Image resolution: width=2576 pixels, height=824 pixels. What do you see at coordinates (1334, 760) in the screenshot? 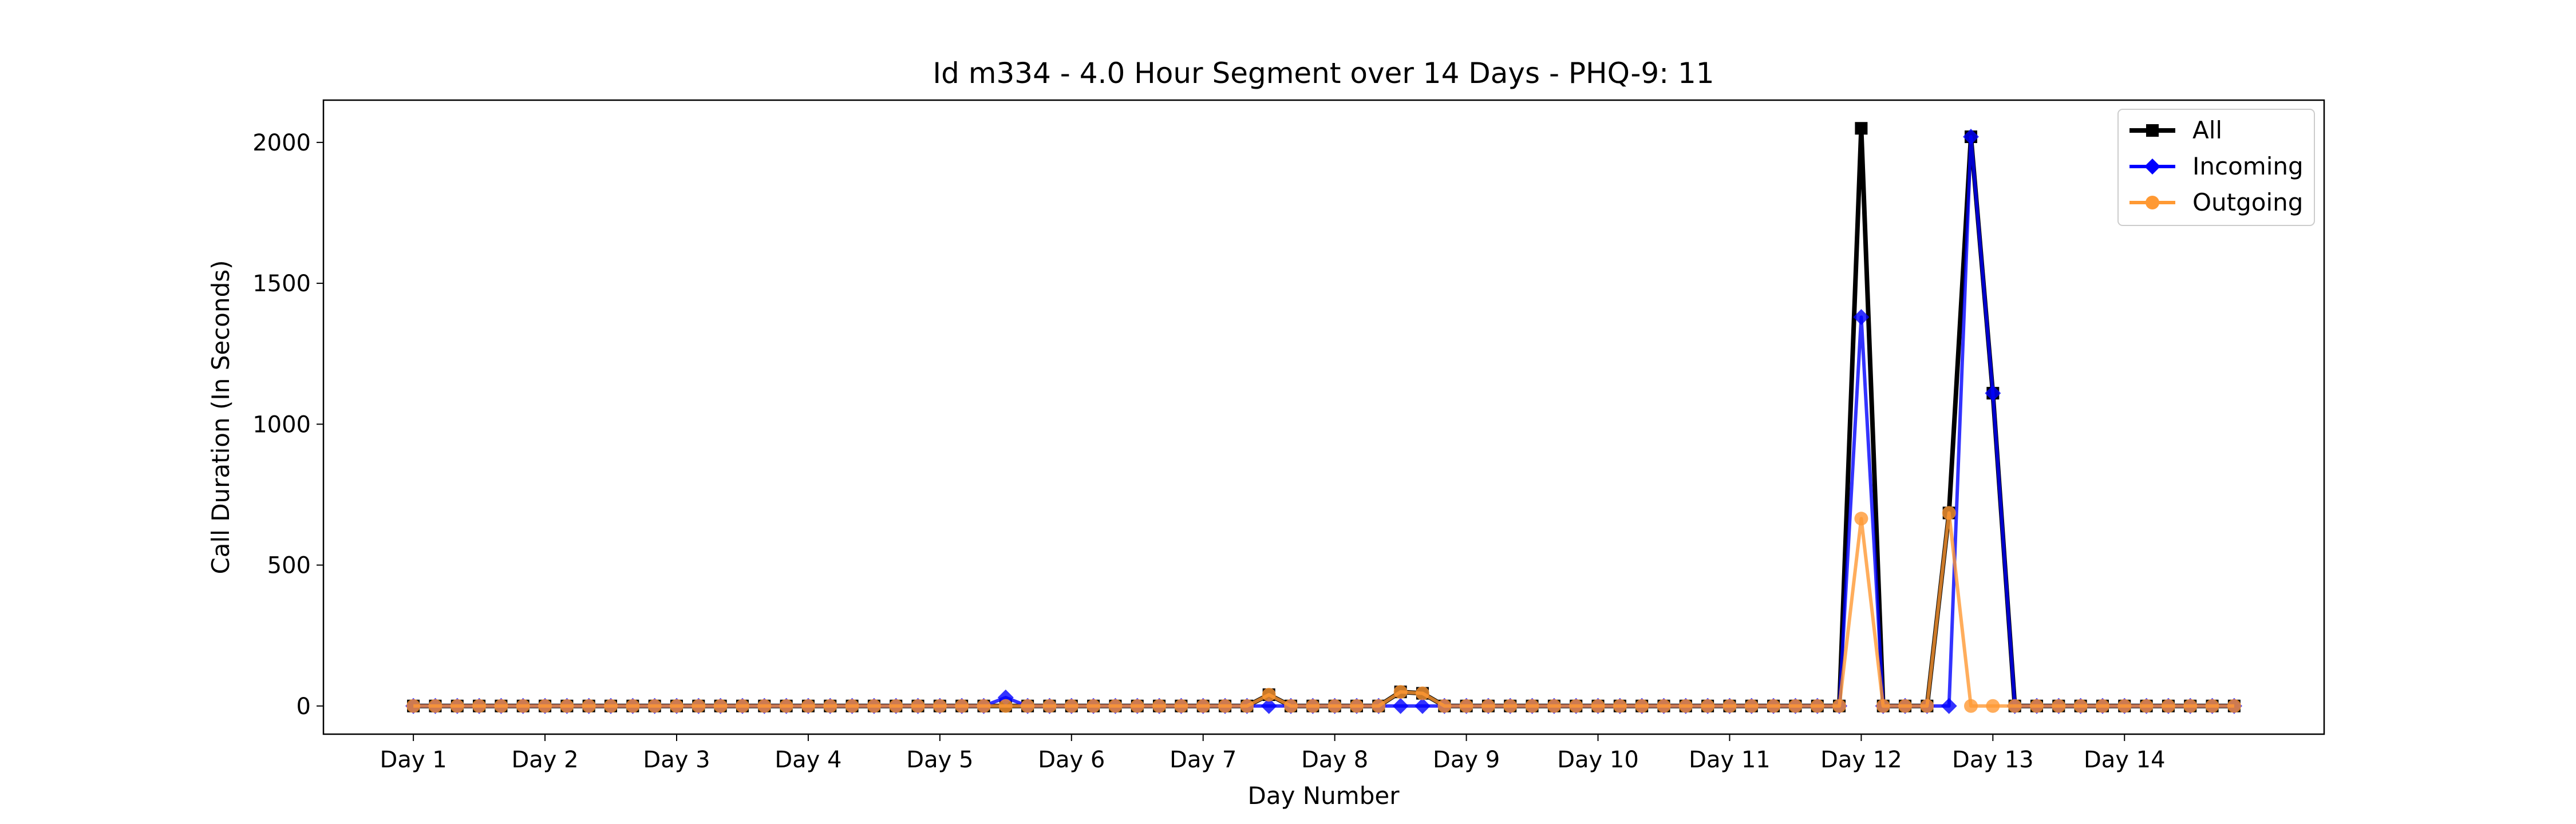
I see `x-tick-label: Day 8` at bounding box center [1334, 760].